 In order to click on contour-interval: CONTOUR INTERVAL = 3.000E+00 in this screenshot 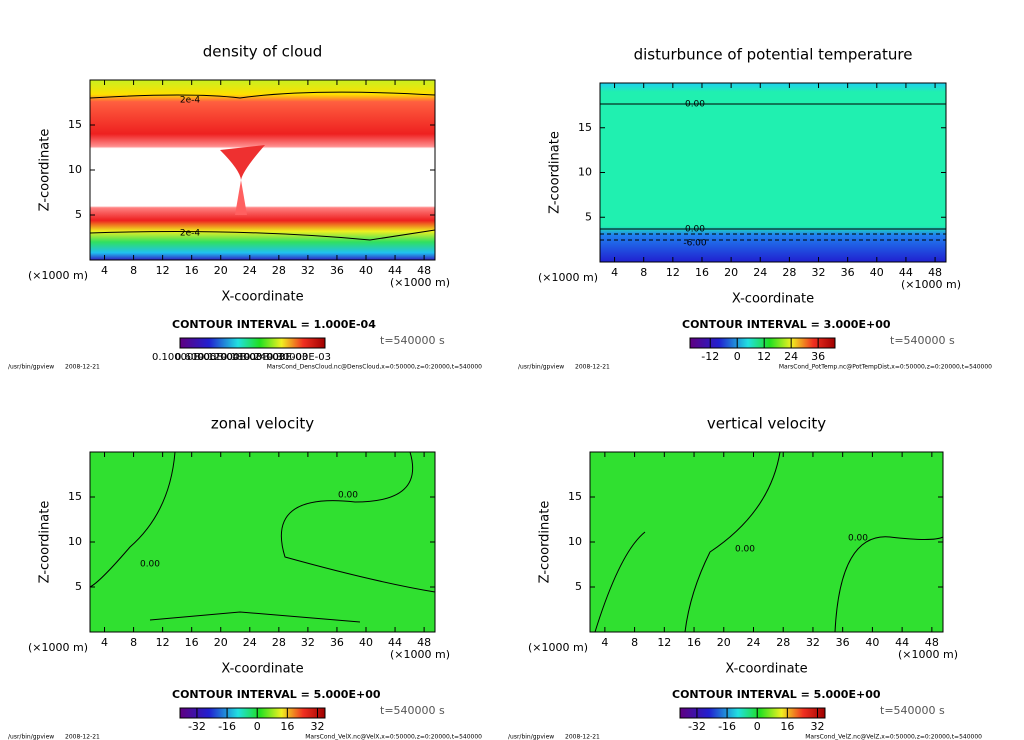, I will do `click(786, 324)`.